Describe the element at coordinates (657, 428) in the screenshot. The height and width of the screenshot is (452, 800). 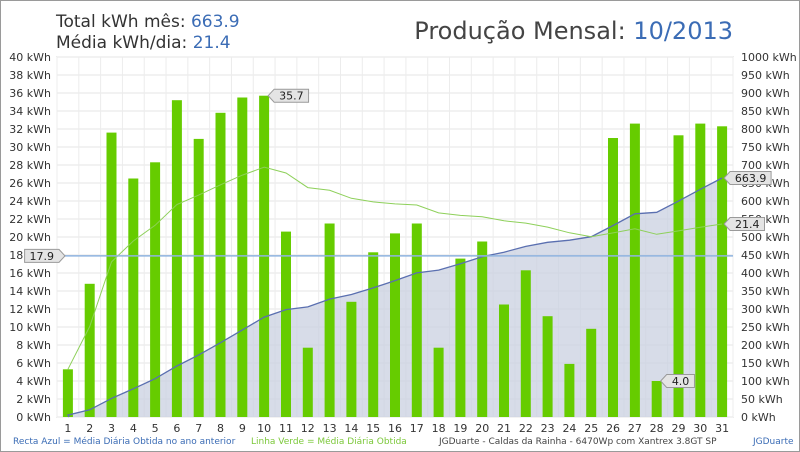
I see `x-tick-label: 28` at that location.